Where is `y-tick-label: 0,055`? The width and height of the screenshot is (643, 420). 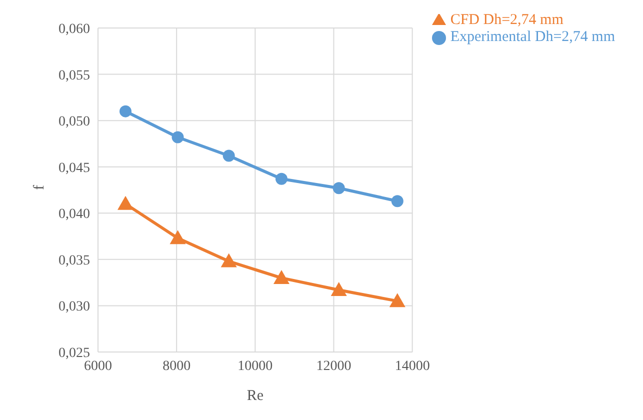
y-tick-label: 0,055 is located at coordinates (74, 76).